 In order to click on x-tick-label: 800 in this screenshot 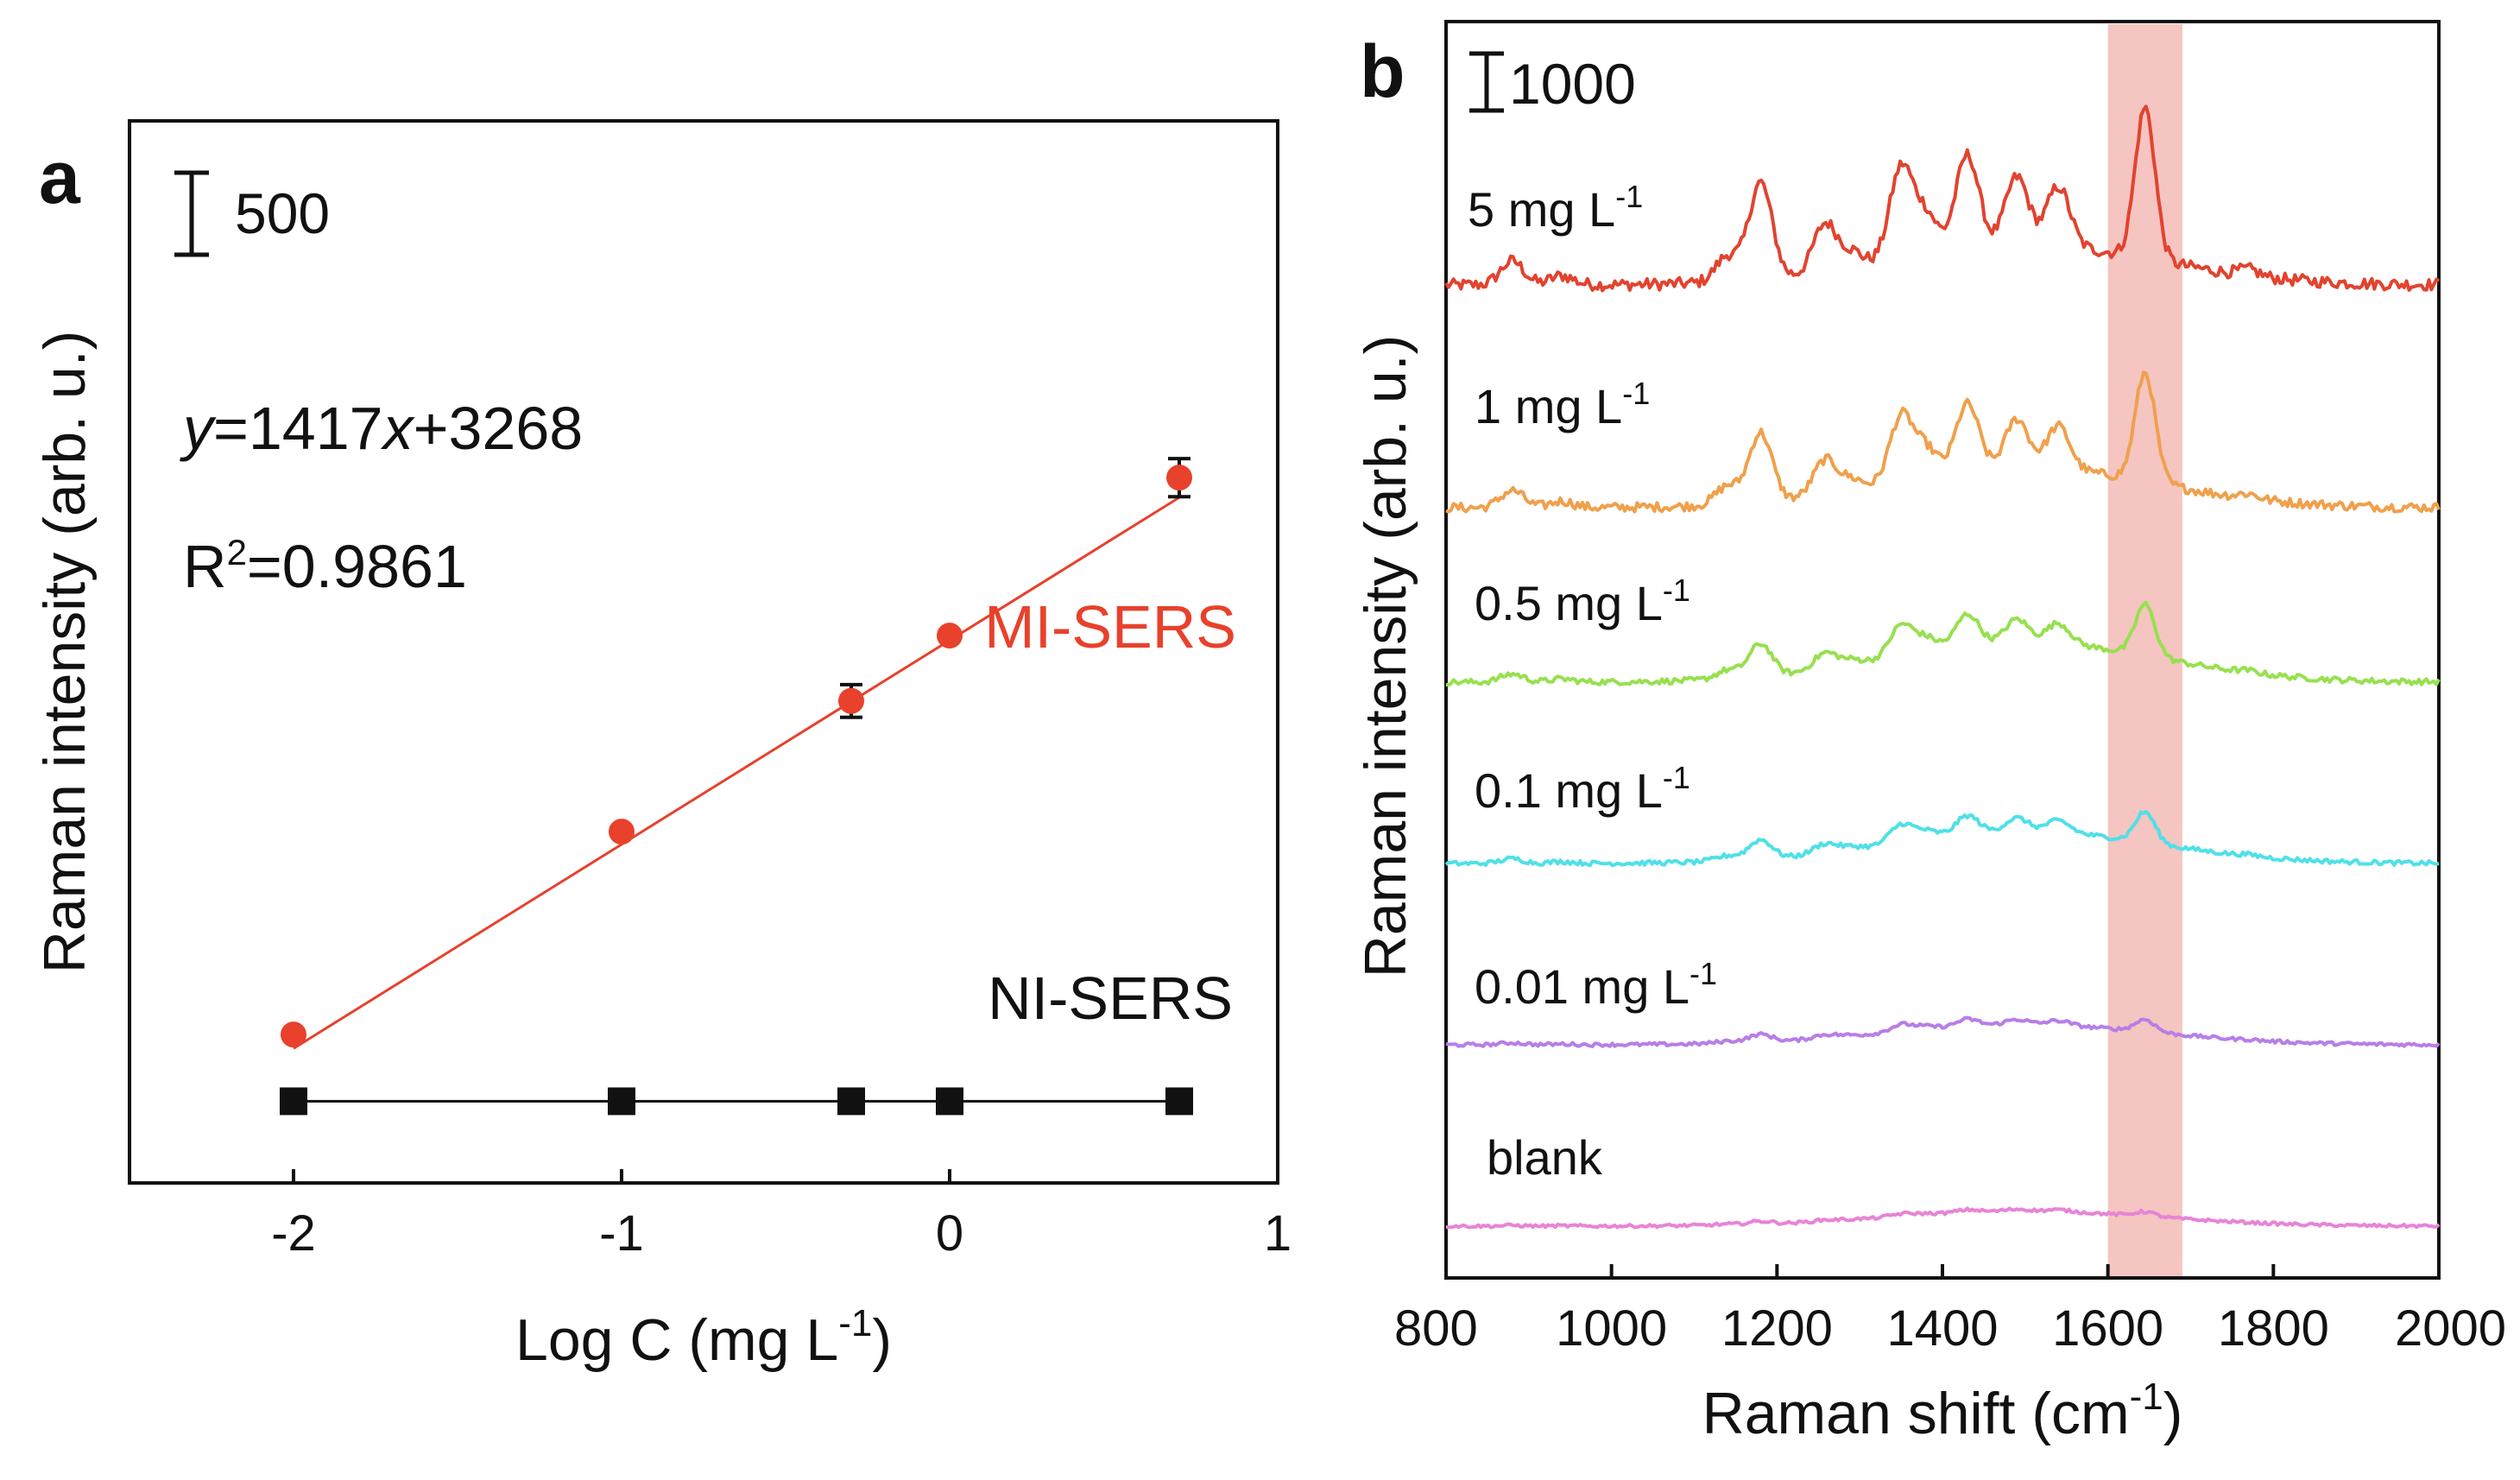, I will do `click(1436, 1328)`.